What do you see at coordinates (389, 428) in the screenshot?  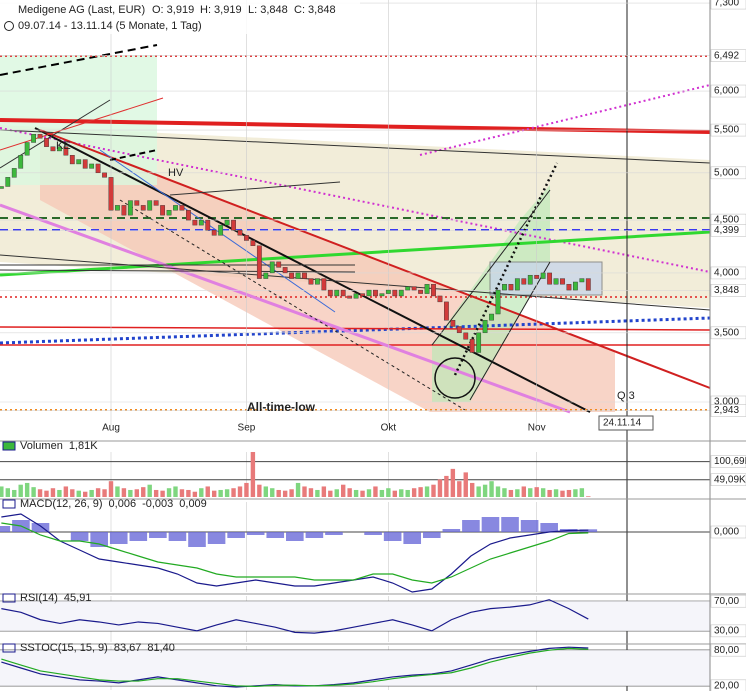 I see `x-tick-label: Okt` at bounding box center [389, 428].